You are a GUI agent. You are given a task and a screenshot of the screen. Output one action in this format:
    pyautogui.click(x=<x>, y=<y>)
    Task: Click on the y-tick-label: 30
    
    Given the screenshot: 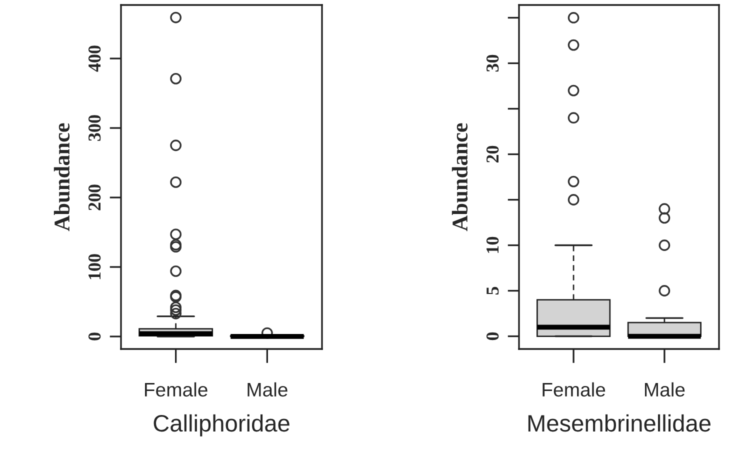 What is the action you would take?
    pyautogui.click(x=492, y=63)
    